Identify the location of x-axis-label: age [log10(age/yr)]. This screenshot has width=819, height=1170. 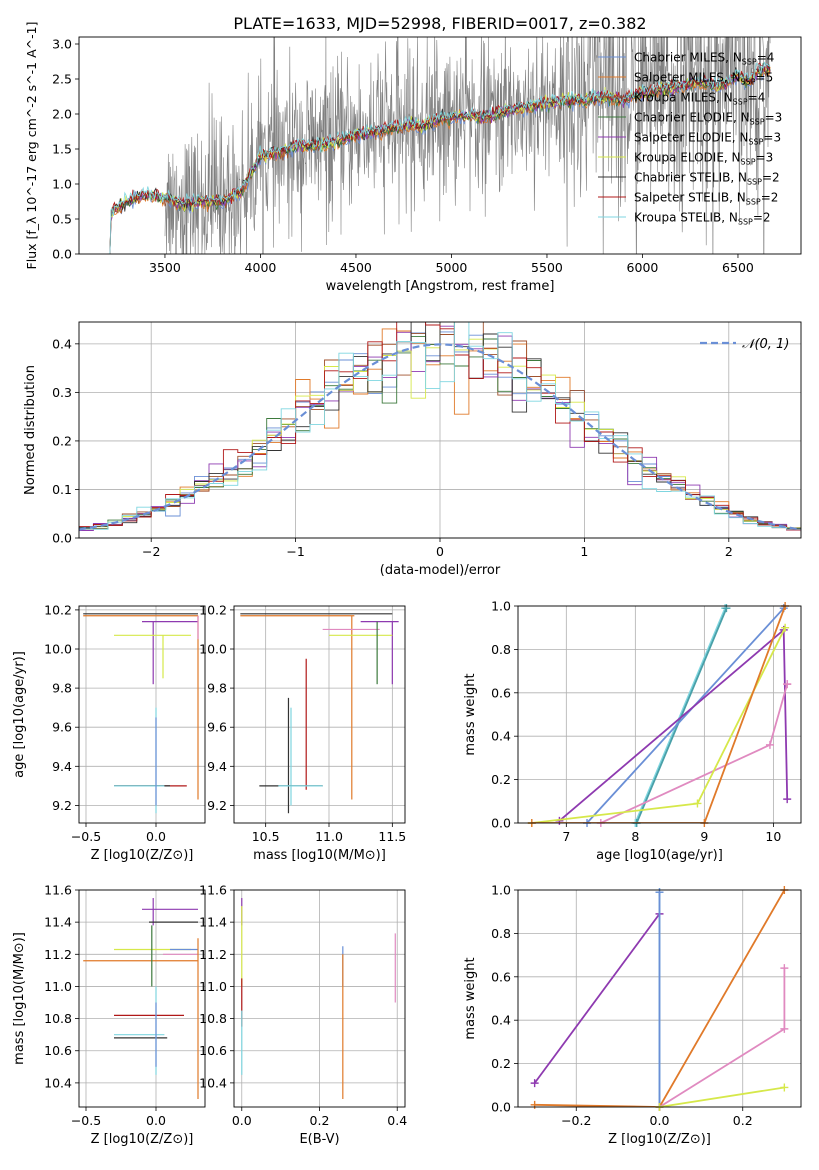
(659, 855).